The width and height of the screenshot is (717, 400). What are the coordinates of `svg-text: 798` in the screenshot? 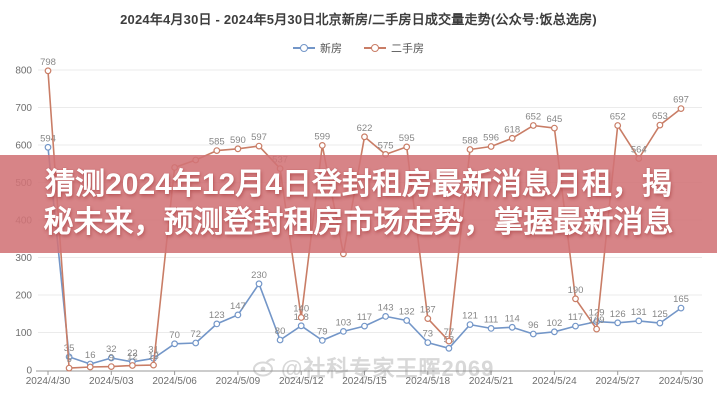 It's located at (48, 62).